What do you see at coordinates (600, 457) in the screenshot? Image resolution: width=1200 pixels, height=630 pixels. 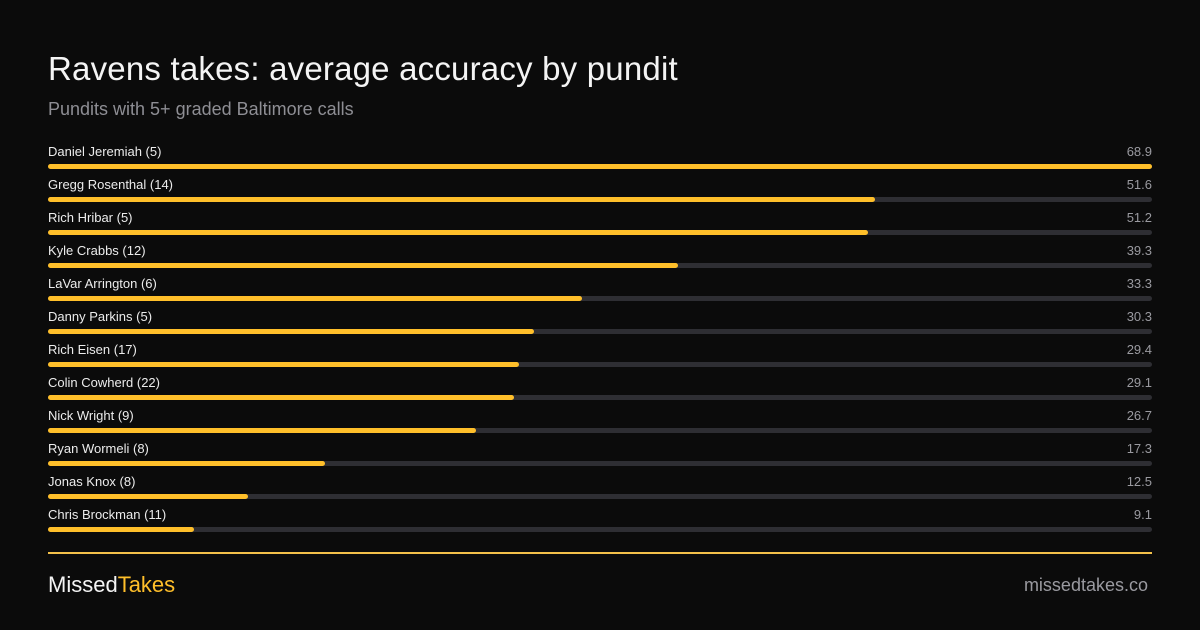 I see `bar-row: Ryan Wormeli (8) 17.3` at bounding box center [600, 457].